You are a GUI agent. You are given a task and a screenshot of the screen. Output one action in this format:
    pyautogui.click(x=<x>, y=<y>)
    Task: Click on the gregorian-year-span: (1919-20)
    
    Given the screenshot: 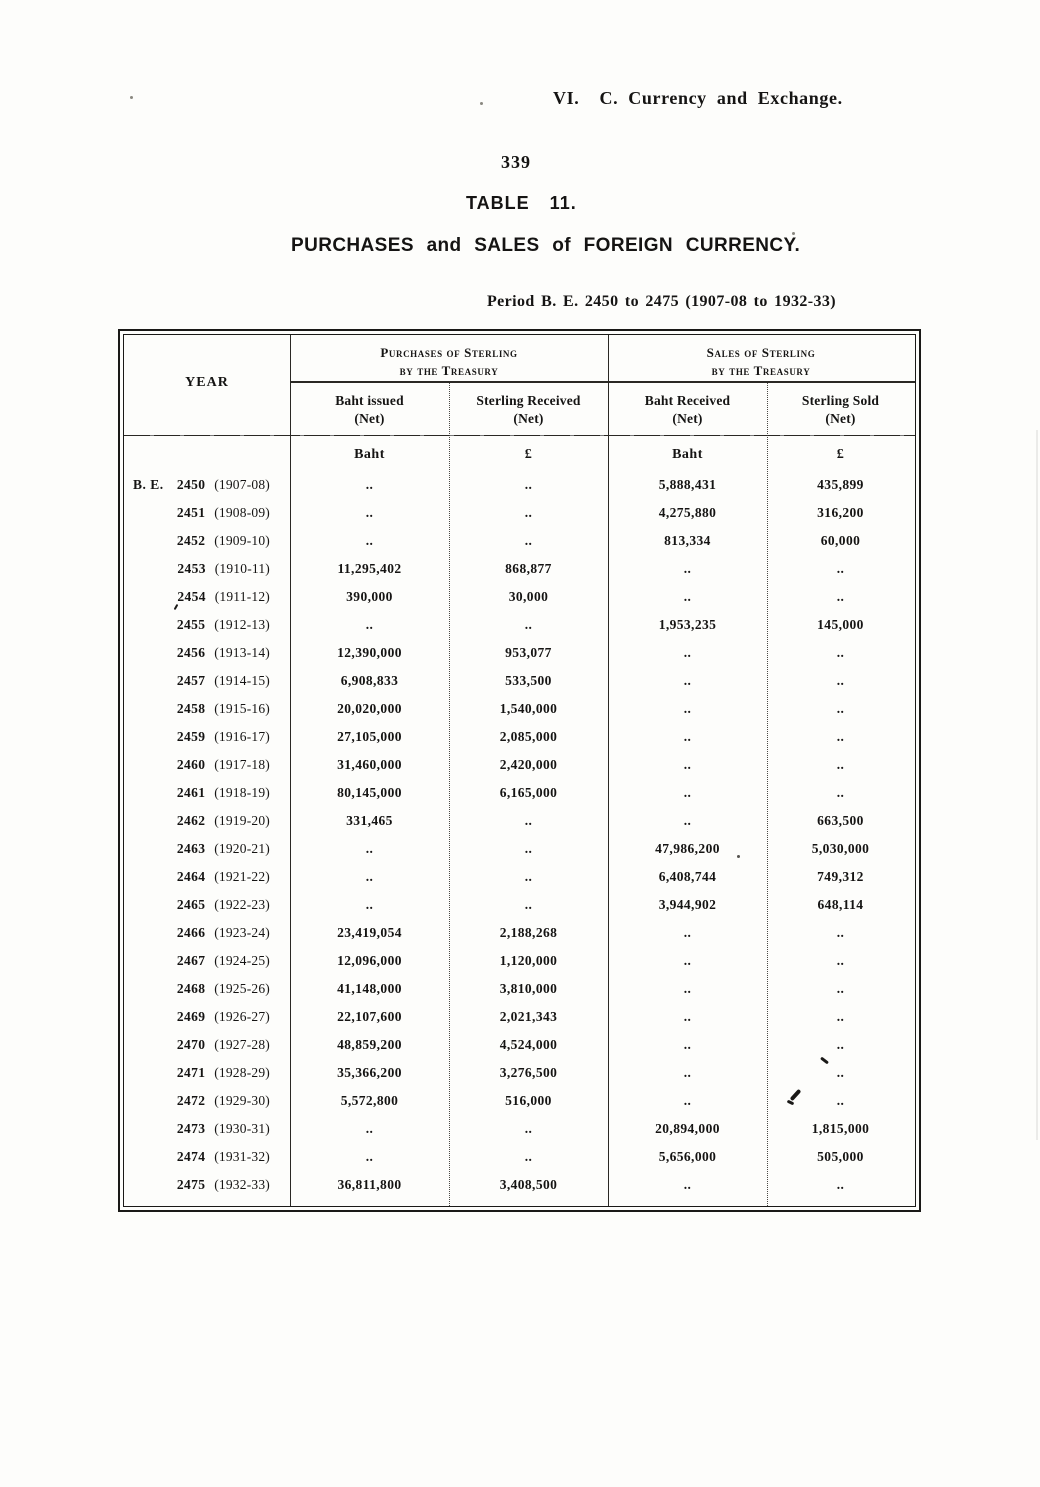 What is the action you would take?
    pyautogui.click(x=242, y=820)
    